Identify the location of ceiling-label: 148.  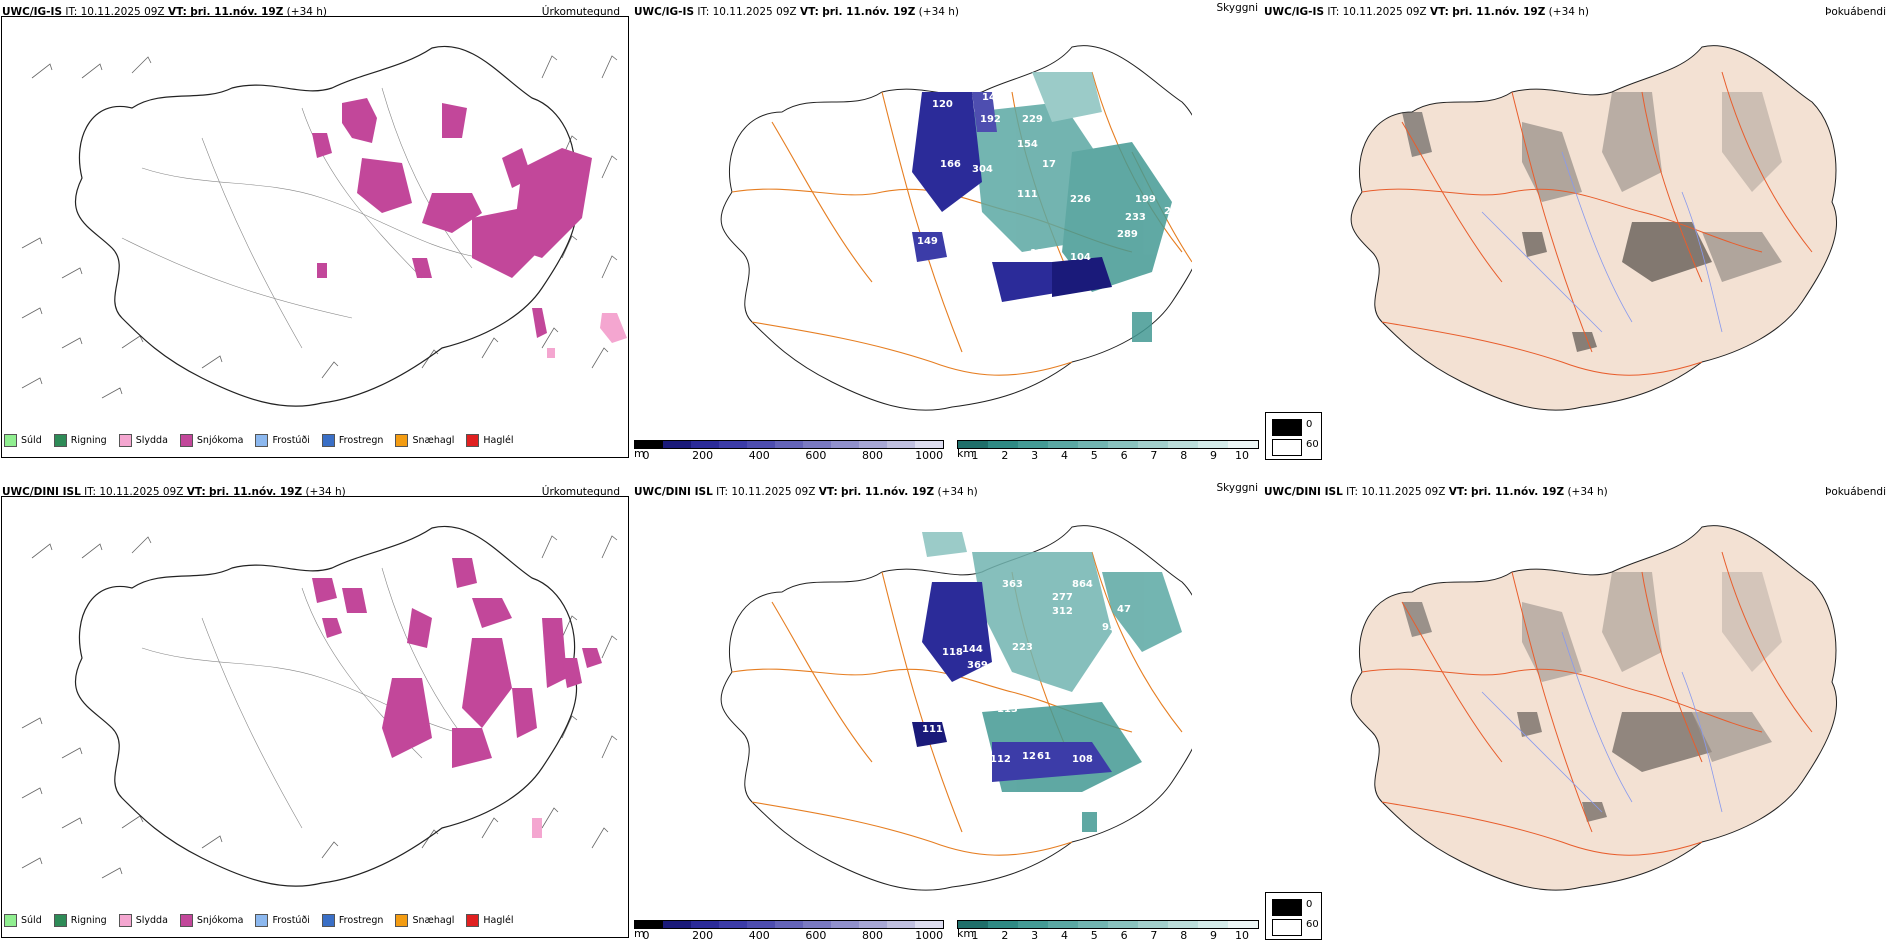
(992, 97).